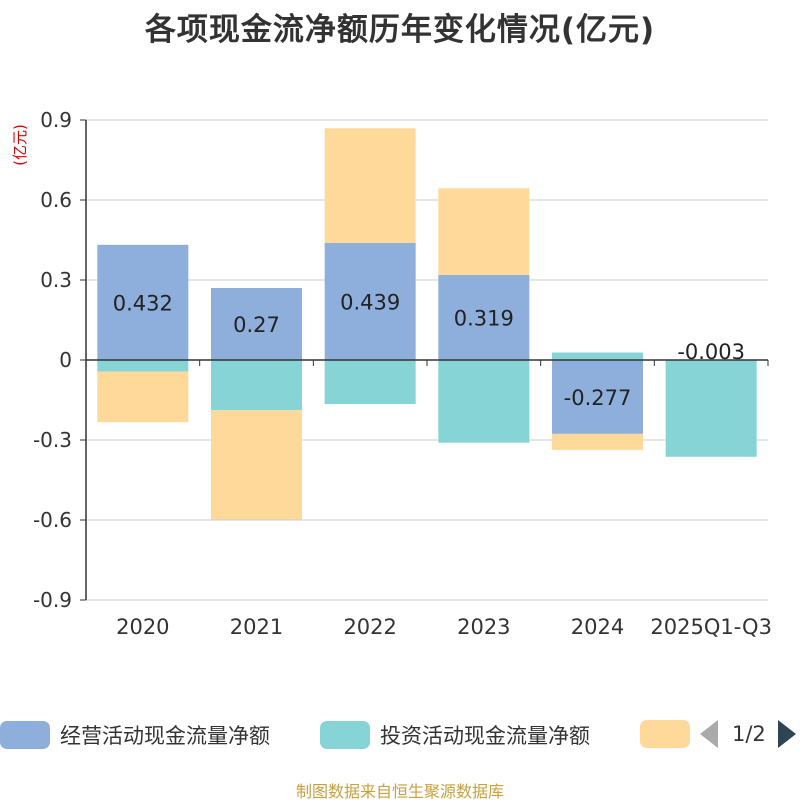 The width and height of the screenshot is (800, 802). What do you see at coordinates (52, 440) in the screenshot?
I see `y-tick-label: -0.3` at bounding box center [52, 440].